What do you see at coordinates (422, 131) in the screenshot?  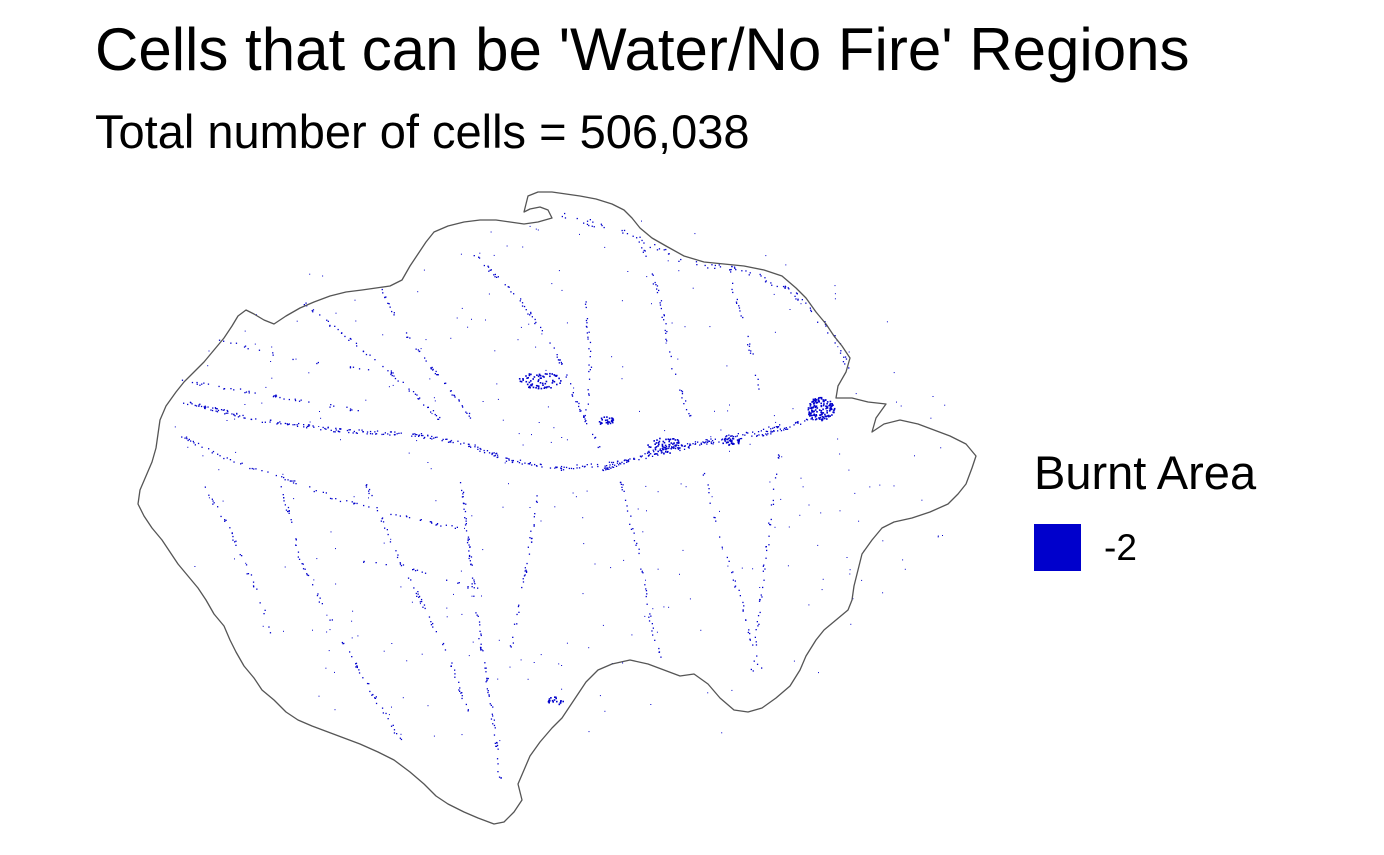 I see `map-subtitle: Total number of cells = 506,038` at bounding box center [422, 131].